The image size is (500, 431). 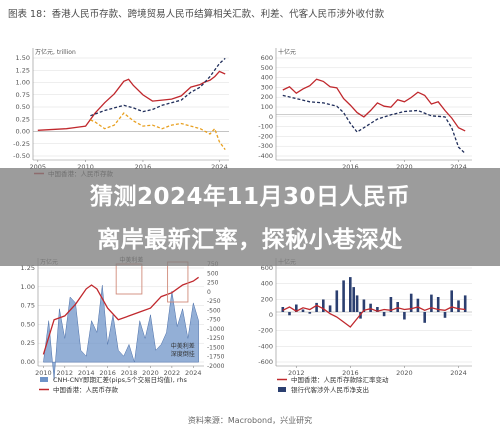 What do you see at coordinates (213, 273) in the screenshot?
I see `y2-tick-label: 500` at bounding box center [213, 273].